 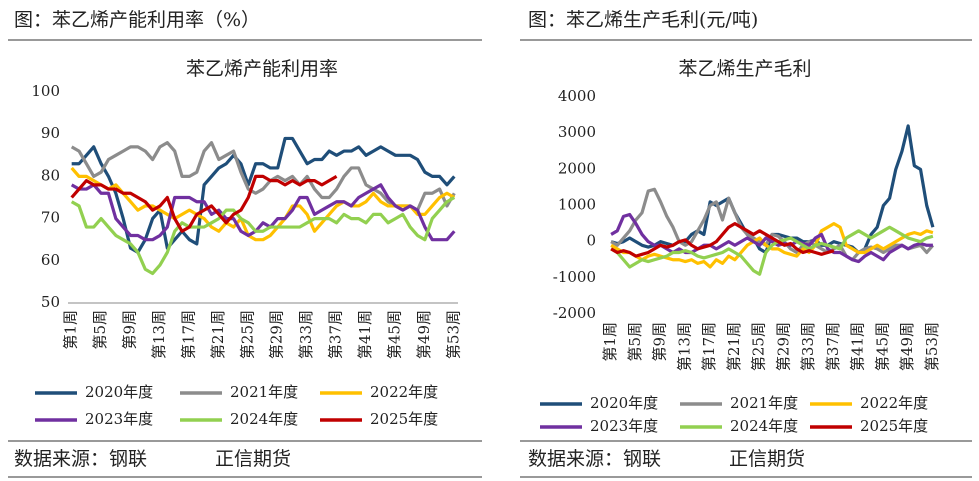 I want to click on y-tick-label: -1000, so click(x=574, y=277).